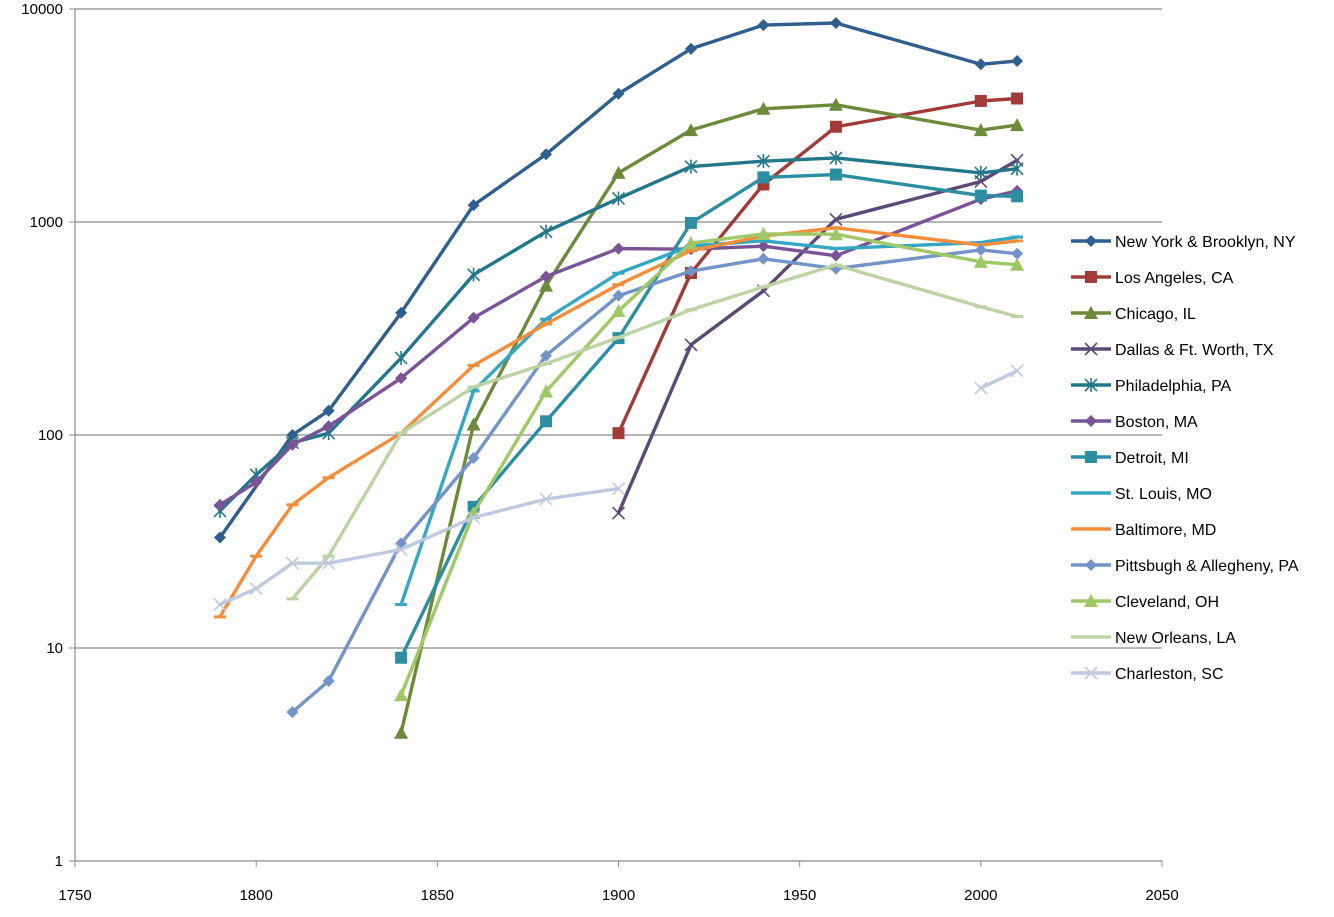 This screenshot has width=1334, height=917. Describe the element at coordinates (999, 379) in the screenshot. I see `series-line-charleston-sc` at that location.